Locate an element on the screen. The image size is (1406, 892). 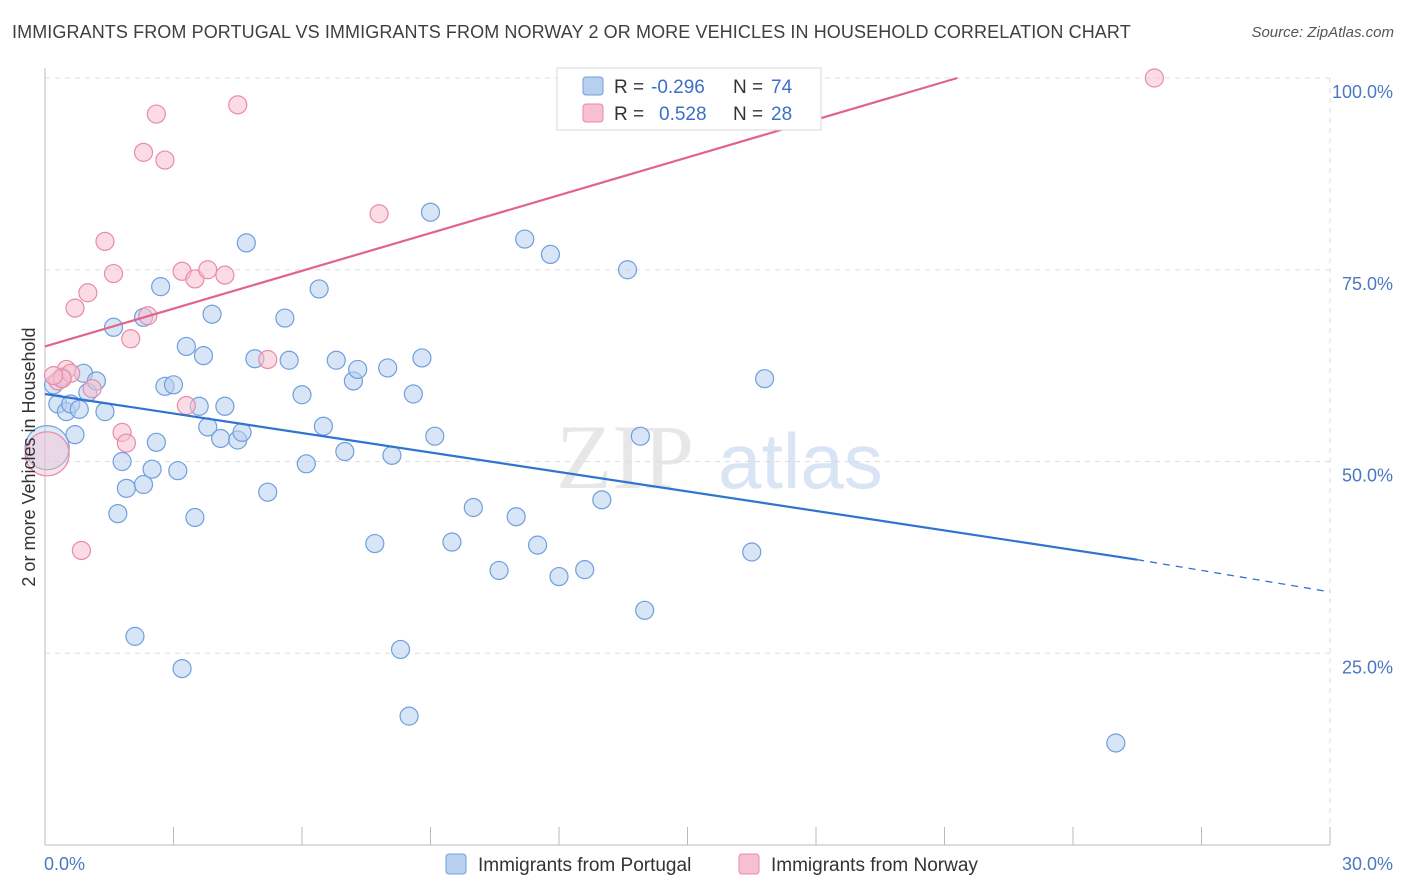
legend-n-value-1: 74 is located at coordinates (782, 87).